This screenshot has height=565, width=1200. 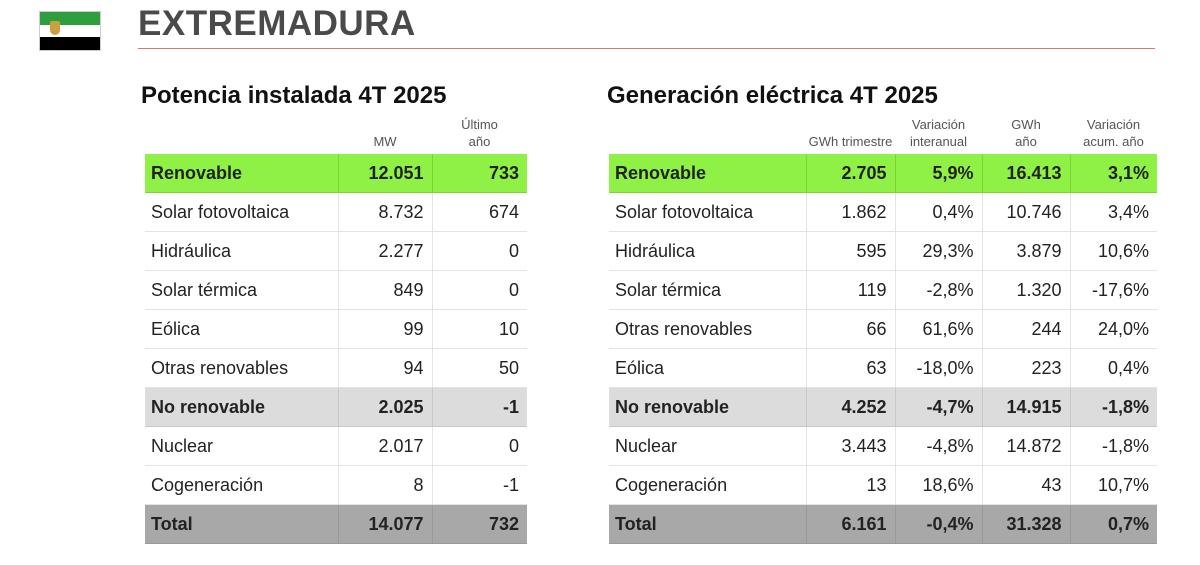 I want to click on table-row: Hidráulica 2.277 0, so click(x=336, y=251).